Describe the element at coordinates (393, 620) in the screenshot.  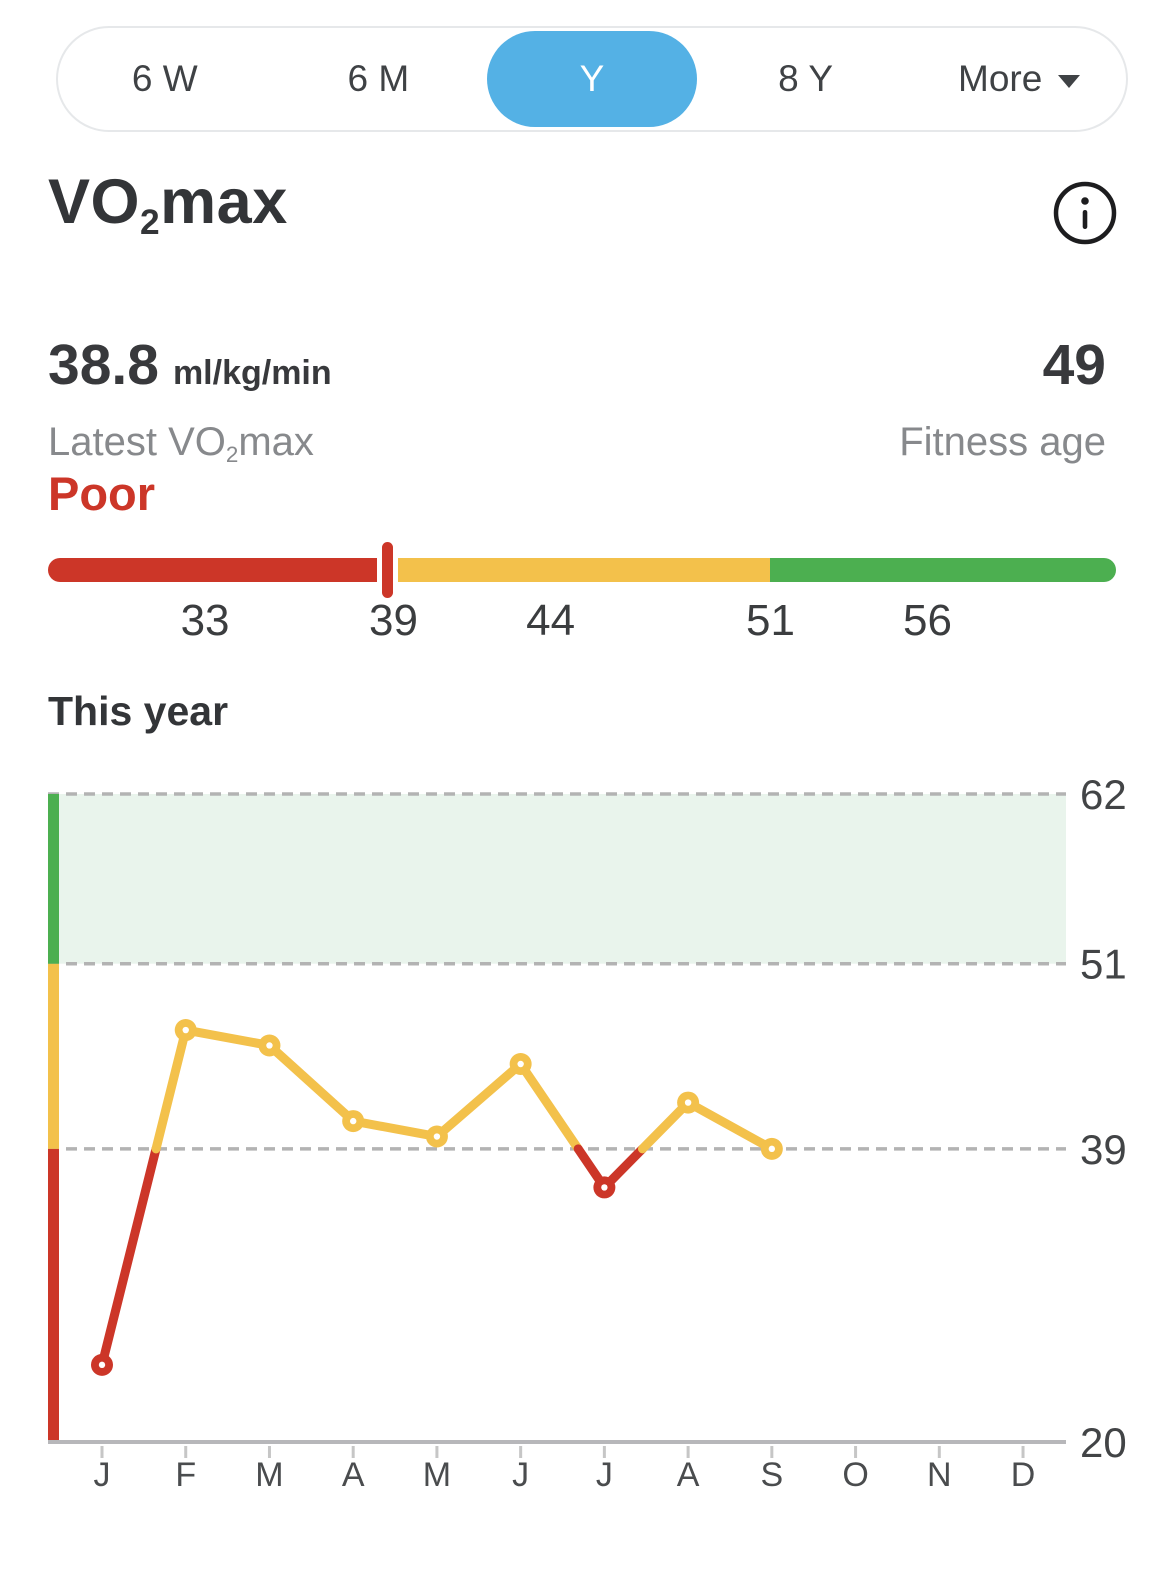
I see `gauge-tick-label: 39` at that location.